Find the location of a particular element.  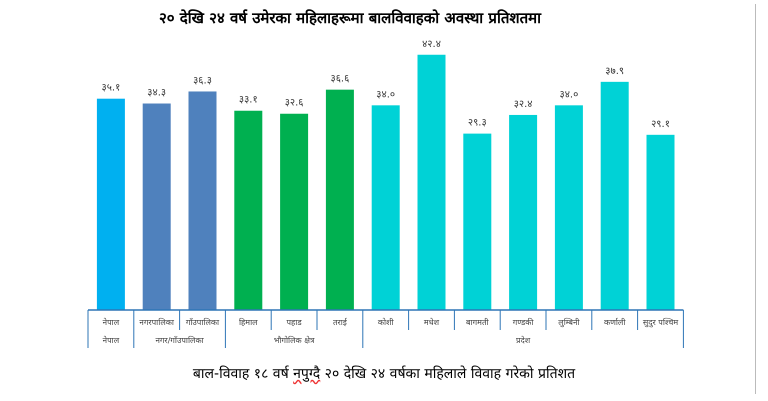

data-label: ३२.४ is located at coordinates (523, 104).